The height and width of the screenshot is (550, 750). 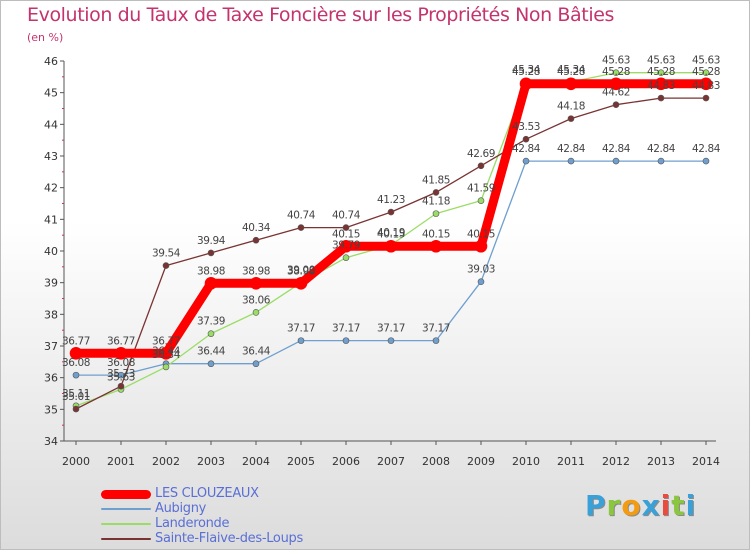 I want to click on legend-label: Aubigny, so click(x=181, y=508).